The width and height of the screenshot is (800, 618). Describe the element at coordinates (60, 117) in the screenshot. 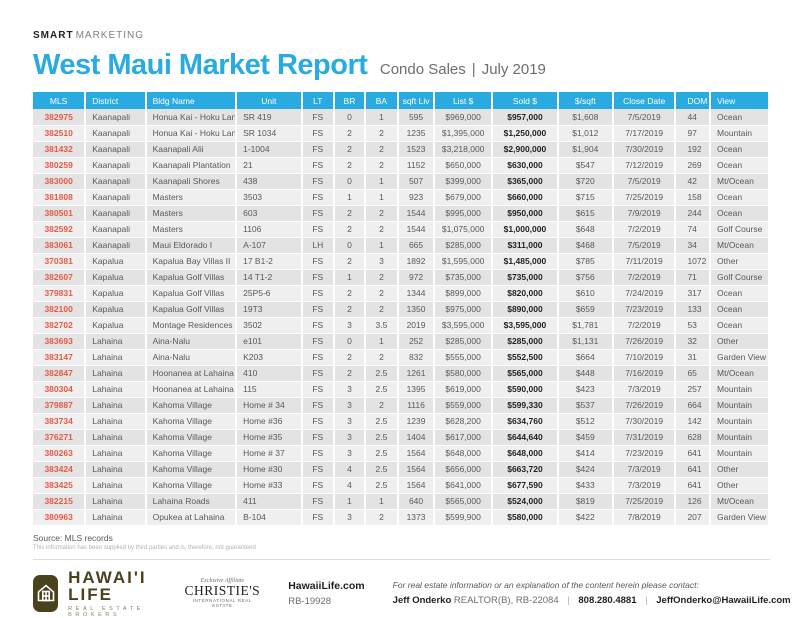

I see `cell-mls: 382975` at that location.